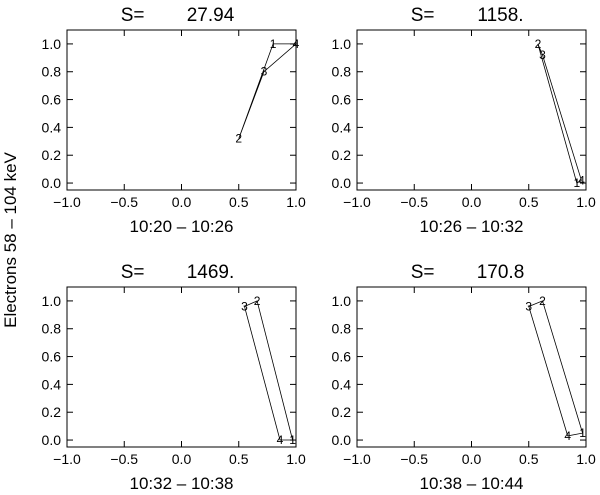 This screenshot has height=495, width=600. I want to click on panel-s-value: 27.94, so click(211, 15).